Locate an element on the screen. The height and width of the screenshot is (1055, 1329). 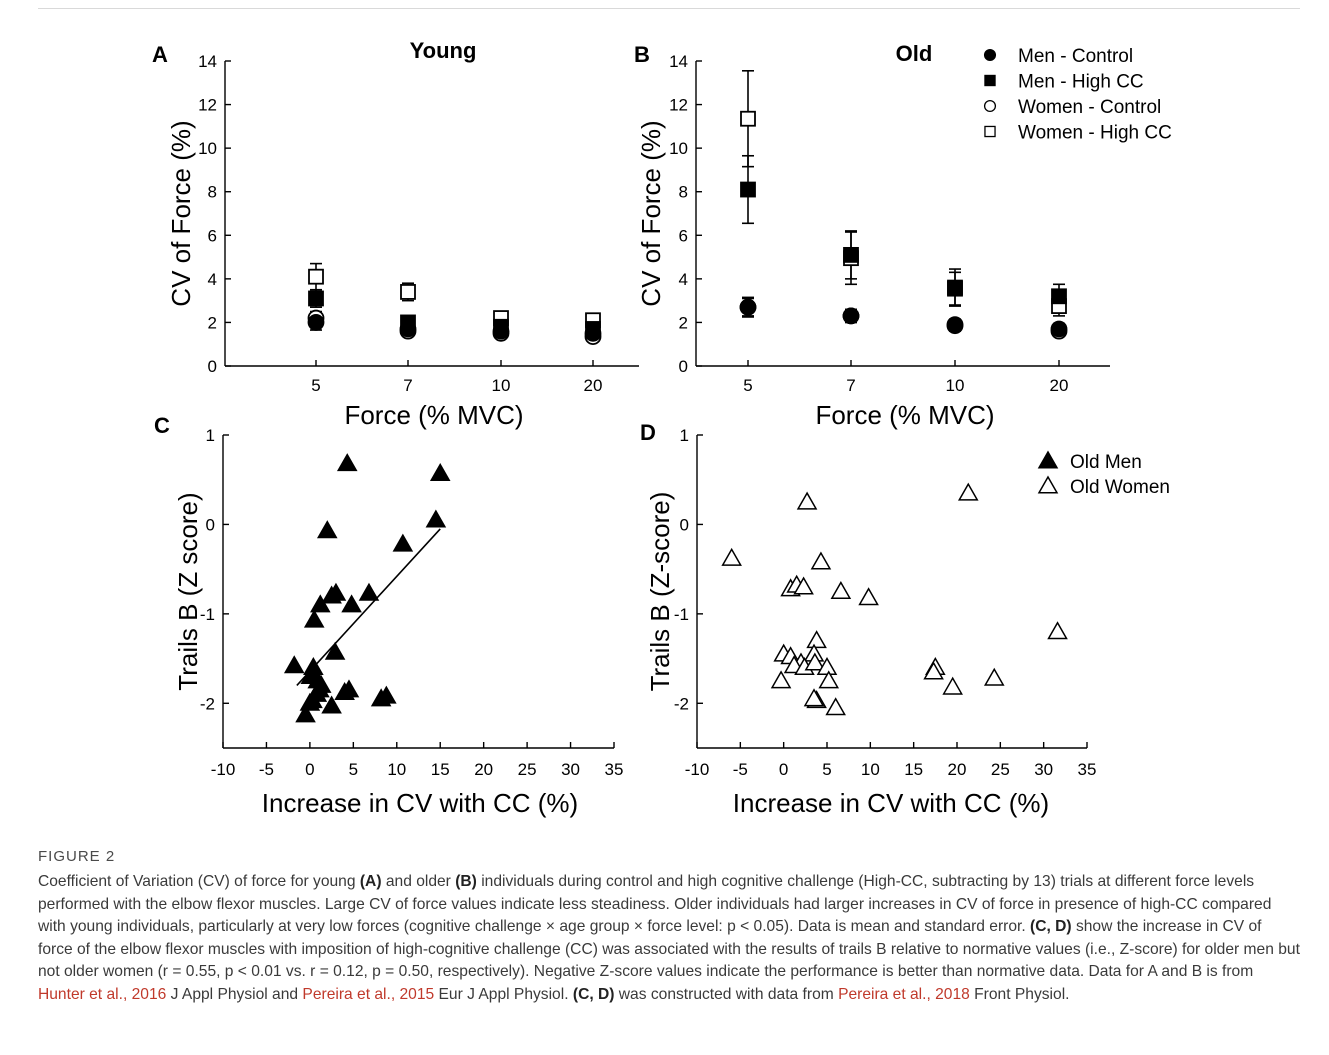
caption-text: Front Physiol. is located at coordinates (1019, 994).